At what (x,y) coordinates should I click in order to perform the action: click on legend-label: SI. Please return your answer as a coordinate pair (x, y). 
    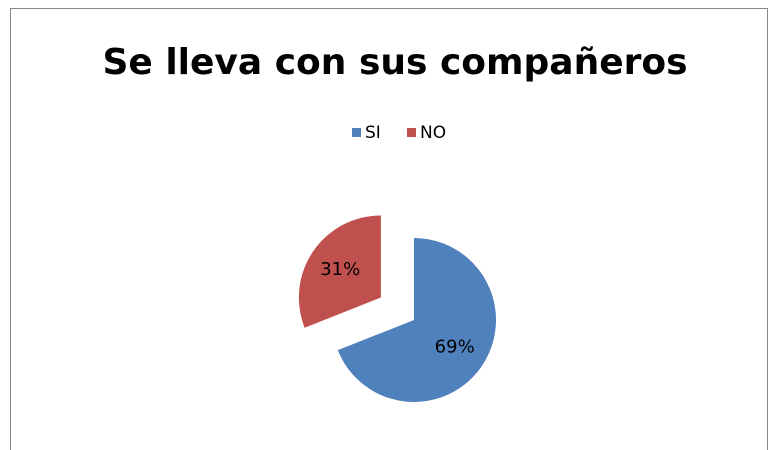
    Looking at the image, I should click on (373, 133).